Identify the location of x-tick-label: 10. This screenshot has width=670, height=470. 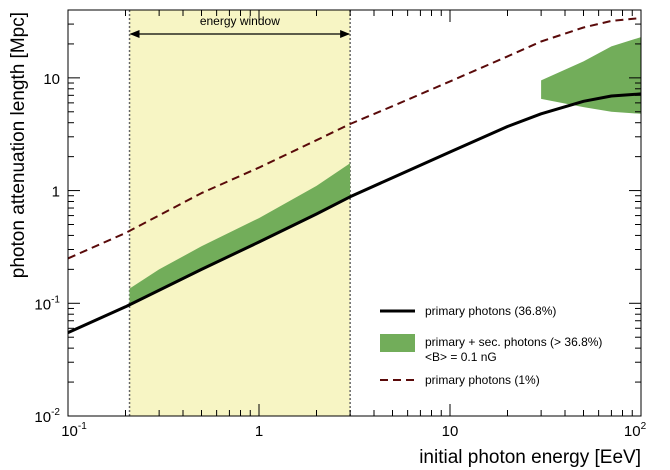
(450, 431).